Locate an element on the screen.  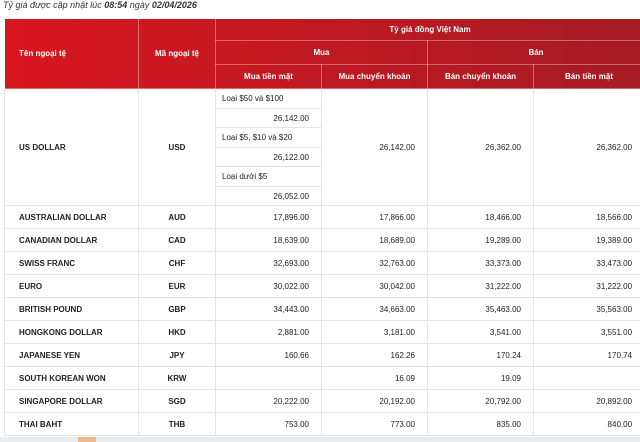
table-row: THAI BAHT THB 753.00 773.00 835.00 840.00 is located at coordinates (322, 424).